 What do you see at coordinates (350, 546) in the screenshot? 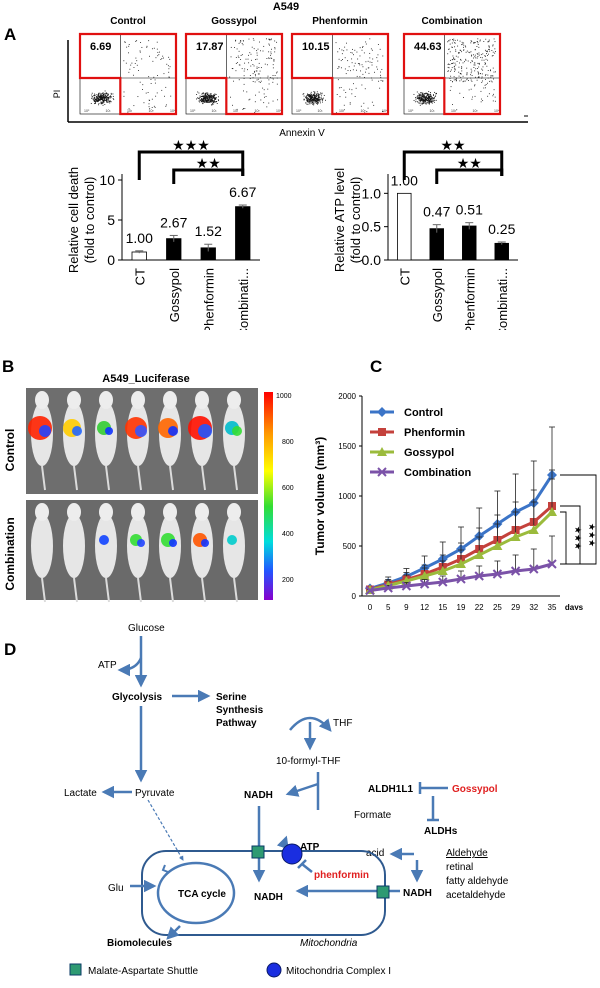
I see `y-tick-label: 500` at bounding box center [350, 546].